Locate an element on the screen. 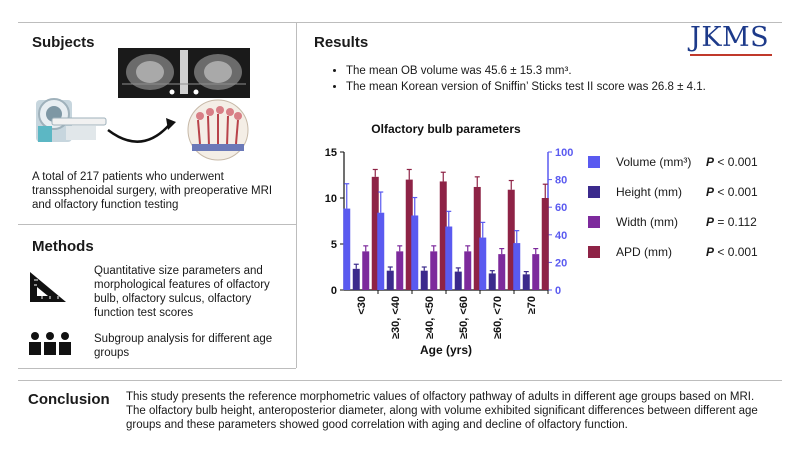 This screenshot has height=450, width=800. x-axis-category-label: <30 is located at coordinates (362, 305).